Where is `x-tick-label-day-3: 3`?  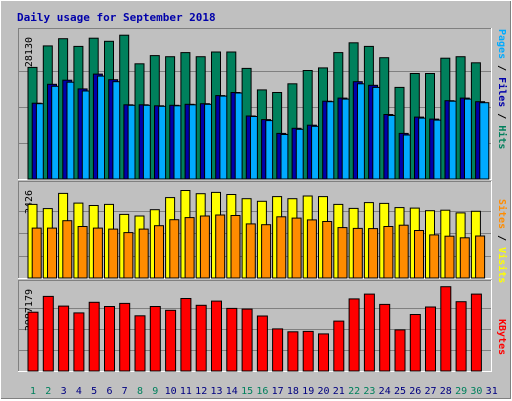 x-tick-label-day-3: 3 is located at coordinates (64, 391).